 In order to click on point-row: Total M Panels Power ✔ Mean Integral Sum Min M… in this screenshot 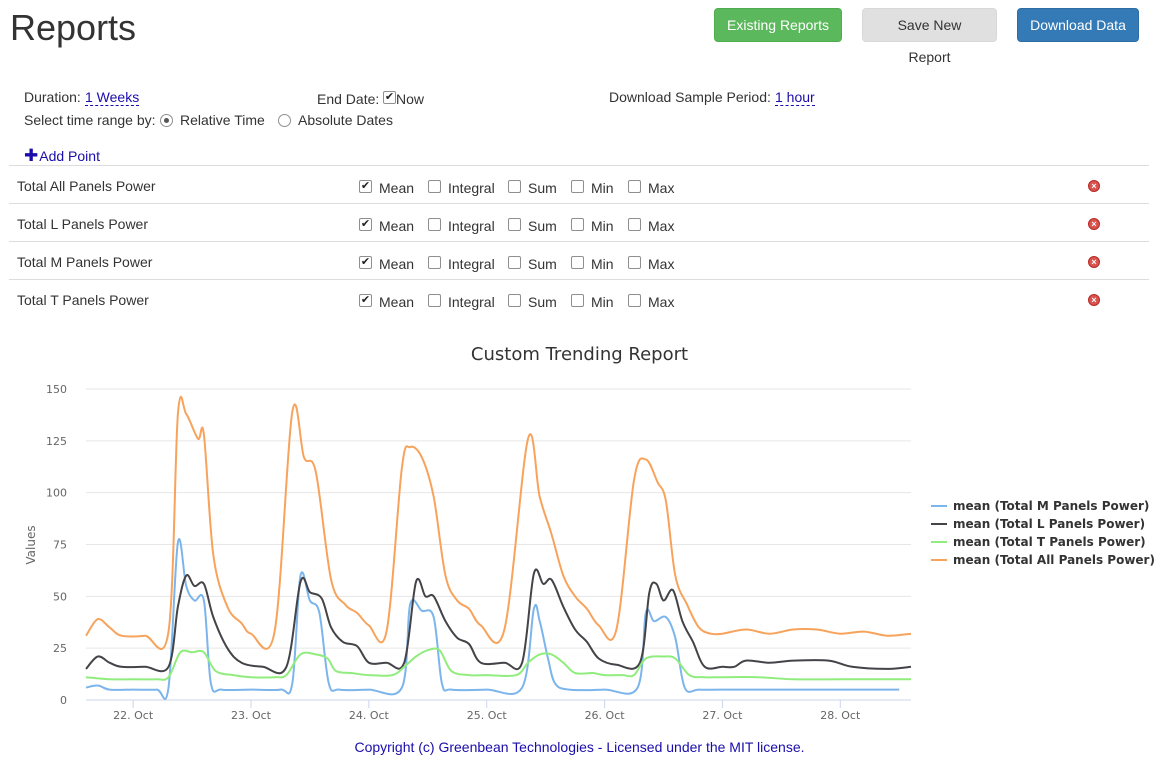, I will do `click(579, 260)`.